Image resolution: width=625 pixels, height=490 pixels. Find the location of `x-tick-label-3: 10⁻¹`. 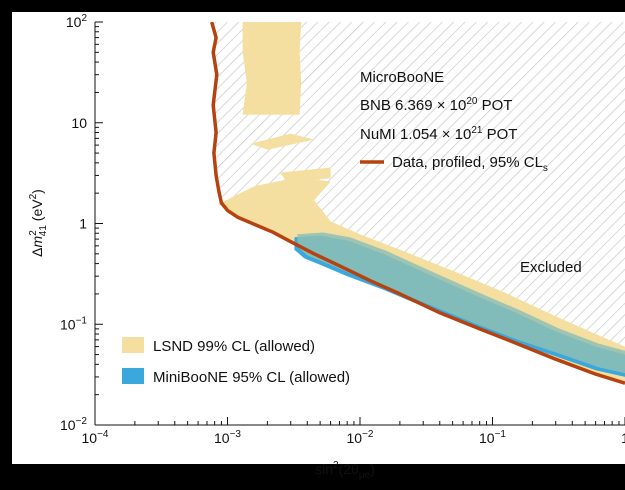

x-tick-label-3: 10⁻¹ is located at coordinates (492, 437).